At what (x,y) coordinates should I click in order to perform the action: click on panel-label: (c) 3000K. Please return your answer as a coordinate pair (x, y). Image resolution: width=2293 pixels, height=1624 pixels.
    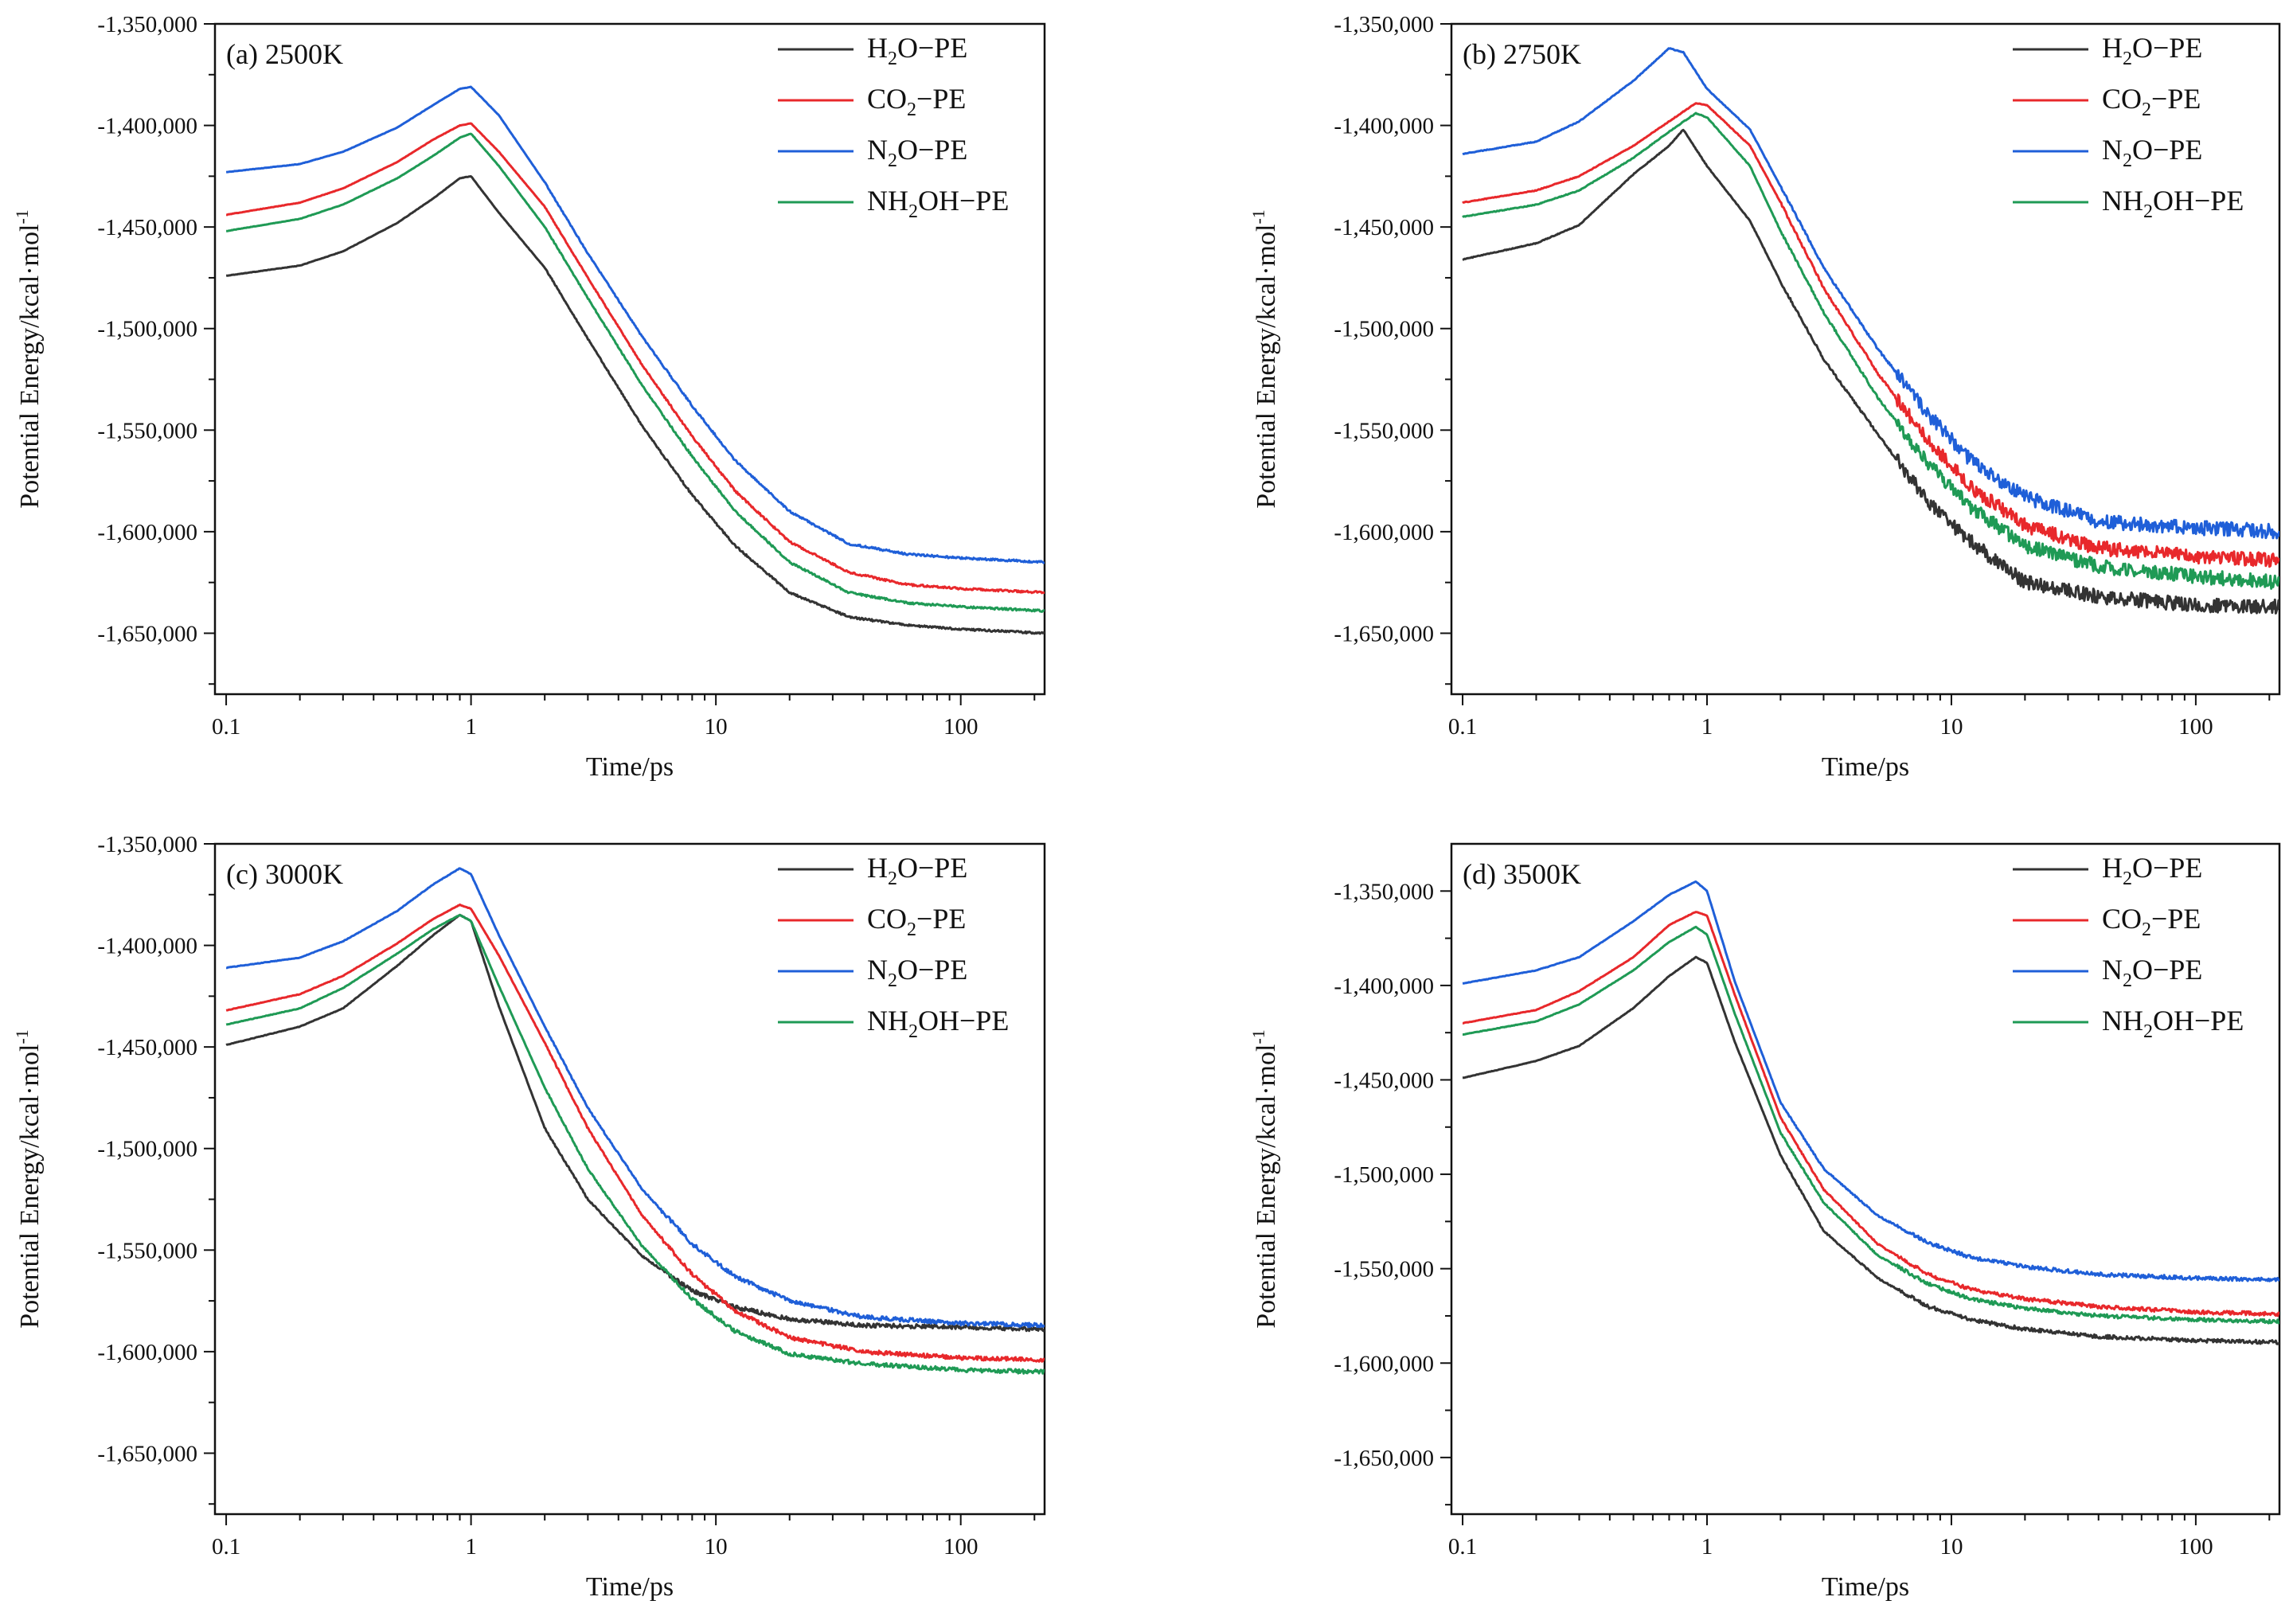
    Looking at the image, I should click on (284, 874).